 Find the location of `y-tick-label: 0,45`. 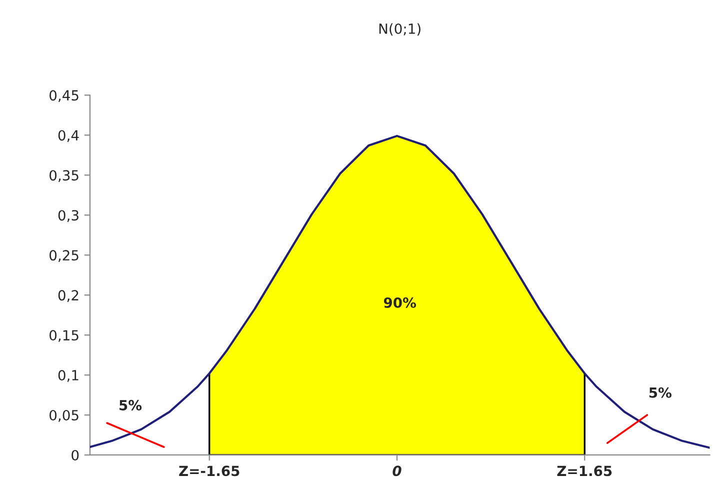

y-tick-label: 0,45 is located at coordinates (64, 96).